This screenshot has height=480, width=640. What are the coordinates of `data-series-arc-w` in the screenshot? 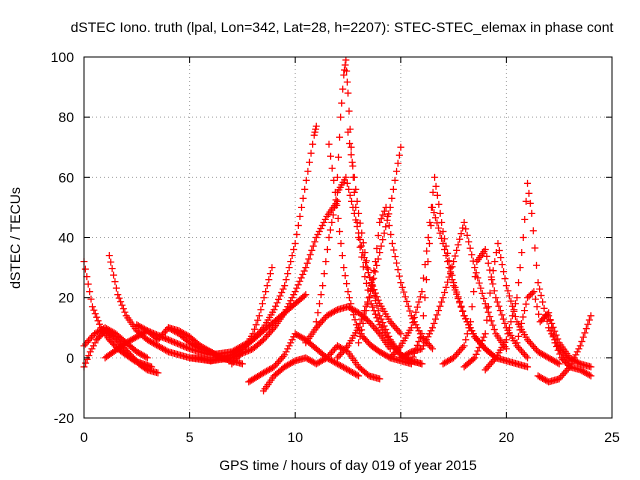 It's located at (570, 341).